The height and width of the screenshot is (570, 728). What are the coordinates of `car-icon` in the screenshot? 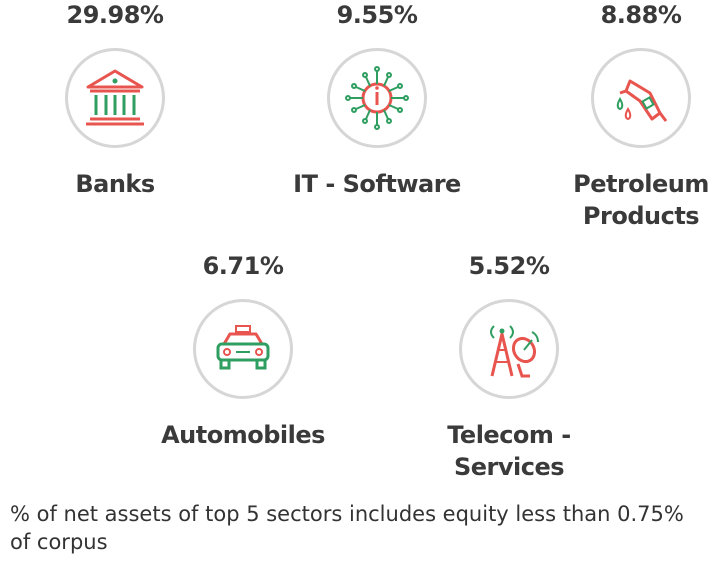 It's located at (243, 347).